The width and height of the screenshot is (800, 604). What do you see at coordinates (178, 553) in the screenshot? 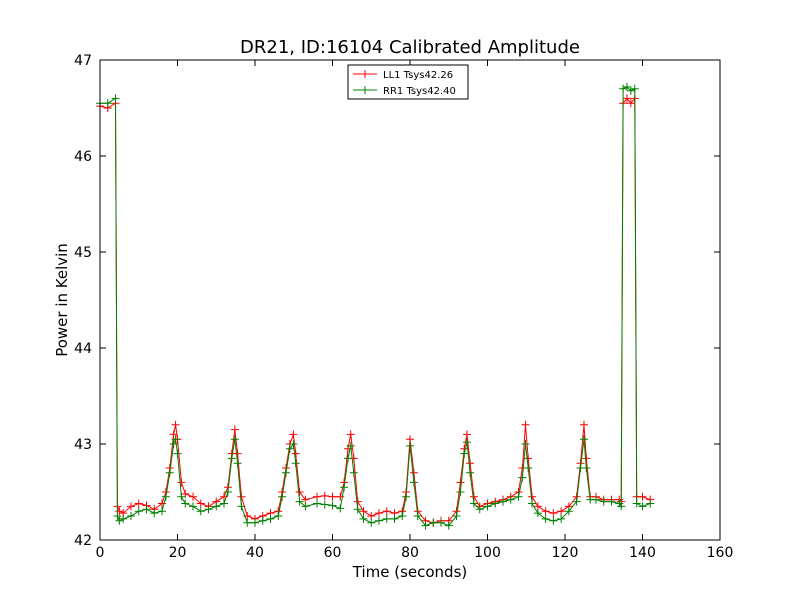
I see `x-tick-label: 20` at bounding box center [178, 553].